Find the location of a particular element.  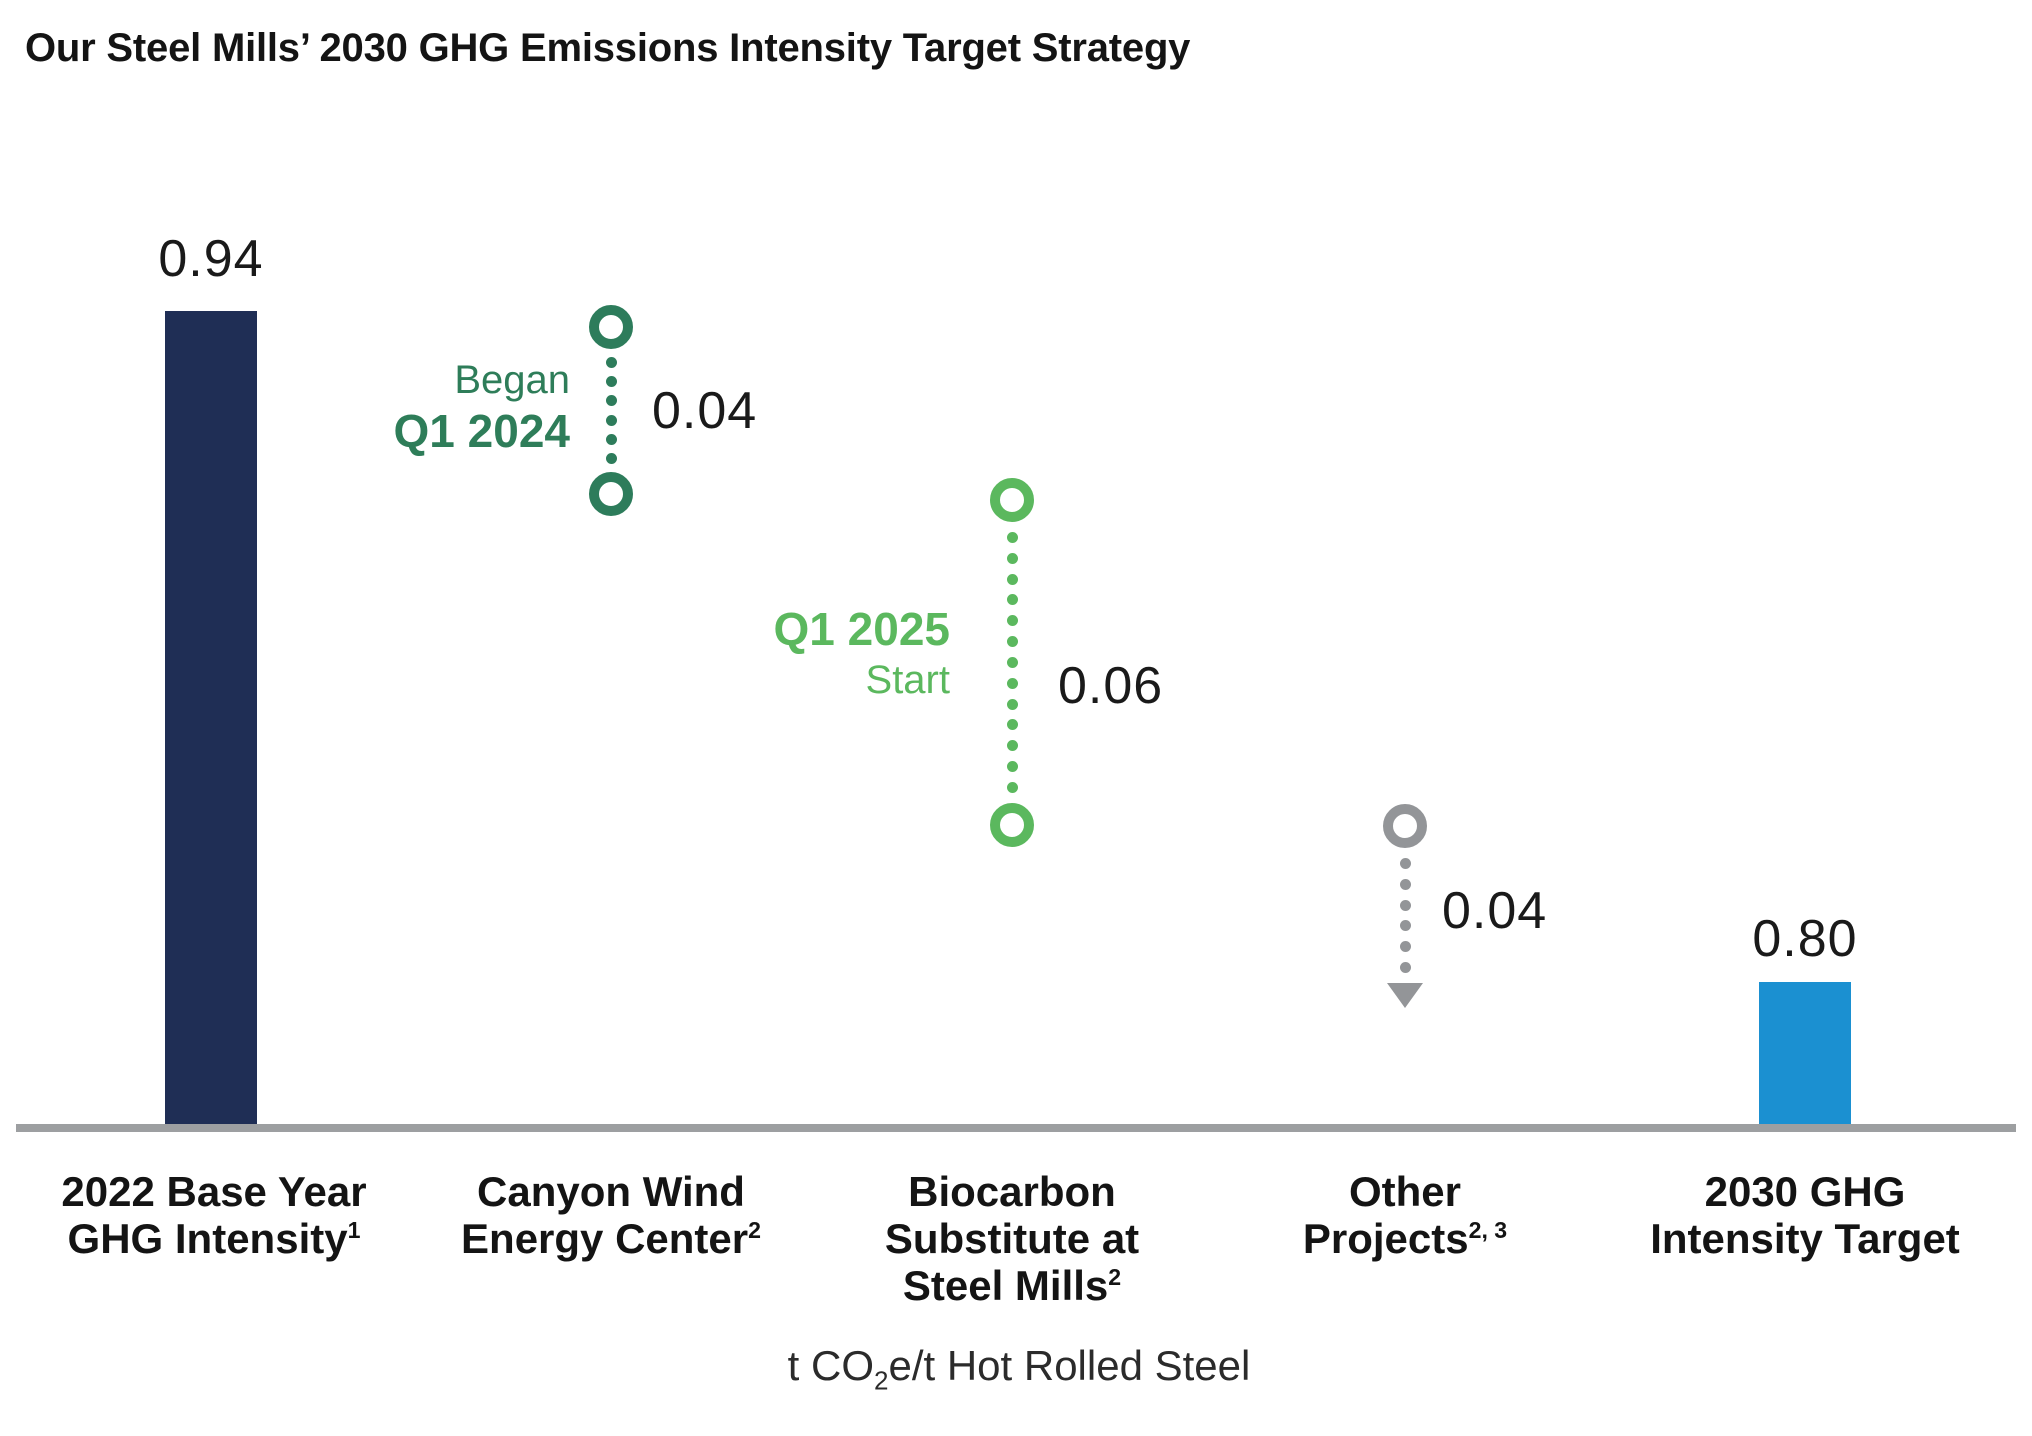

value-label-target: 0.80 is located at coordinates (1805, 939).